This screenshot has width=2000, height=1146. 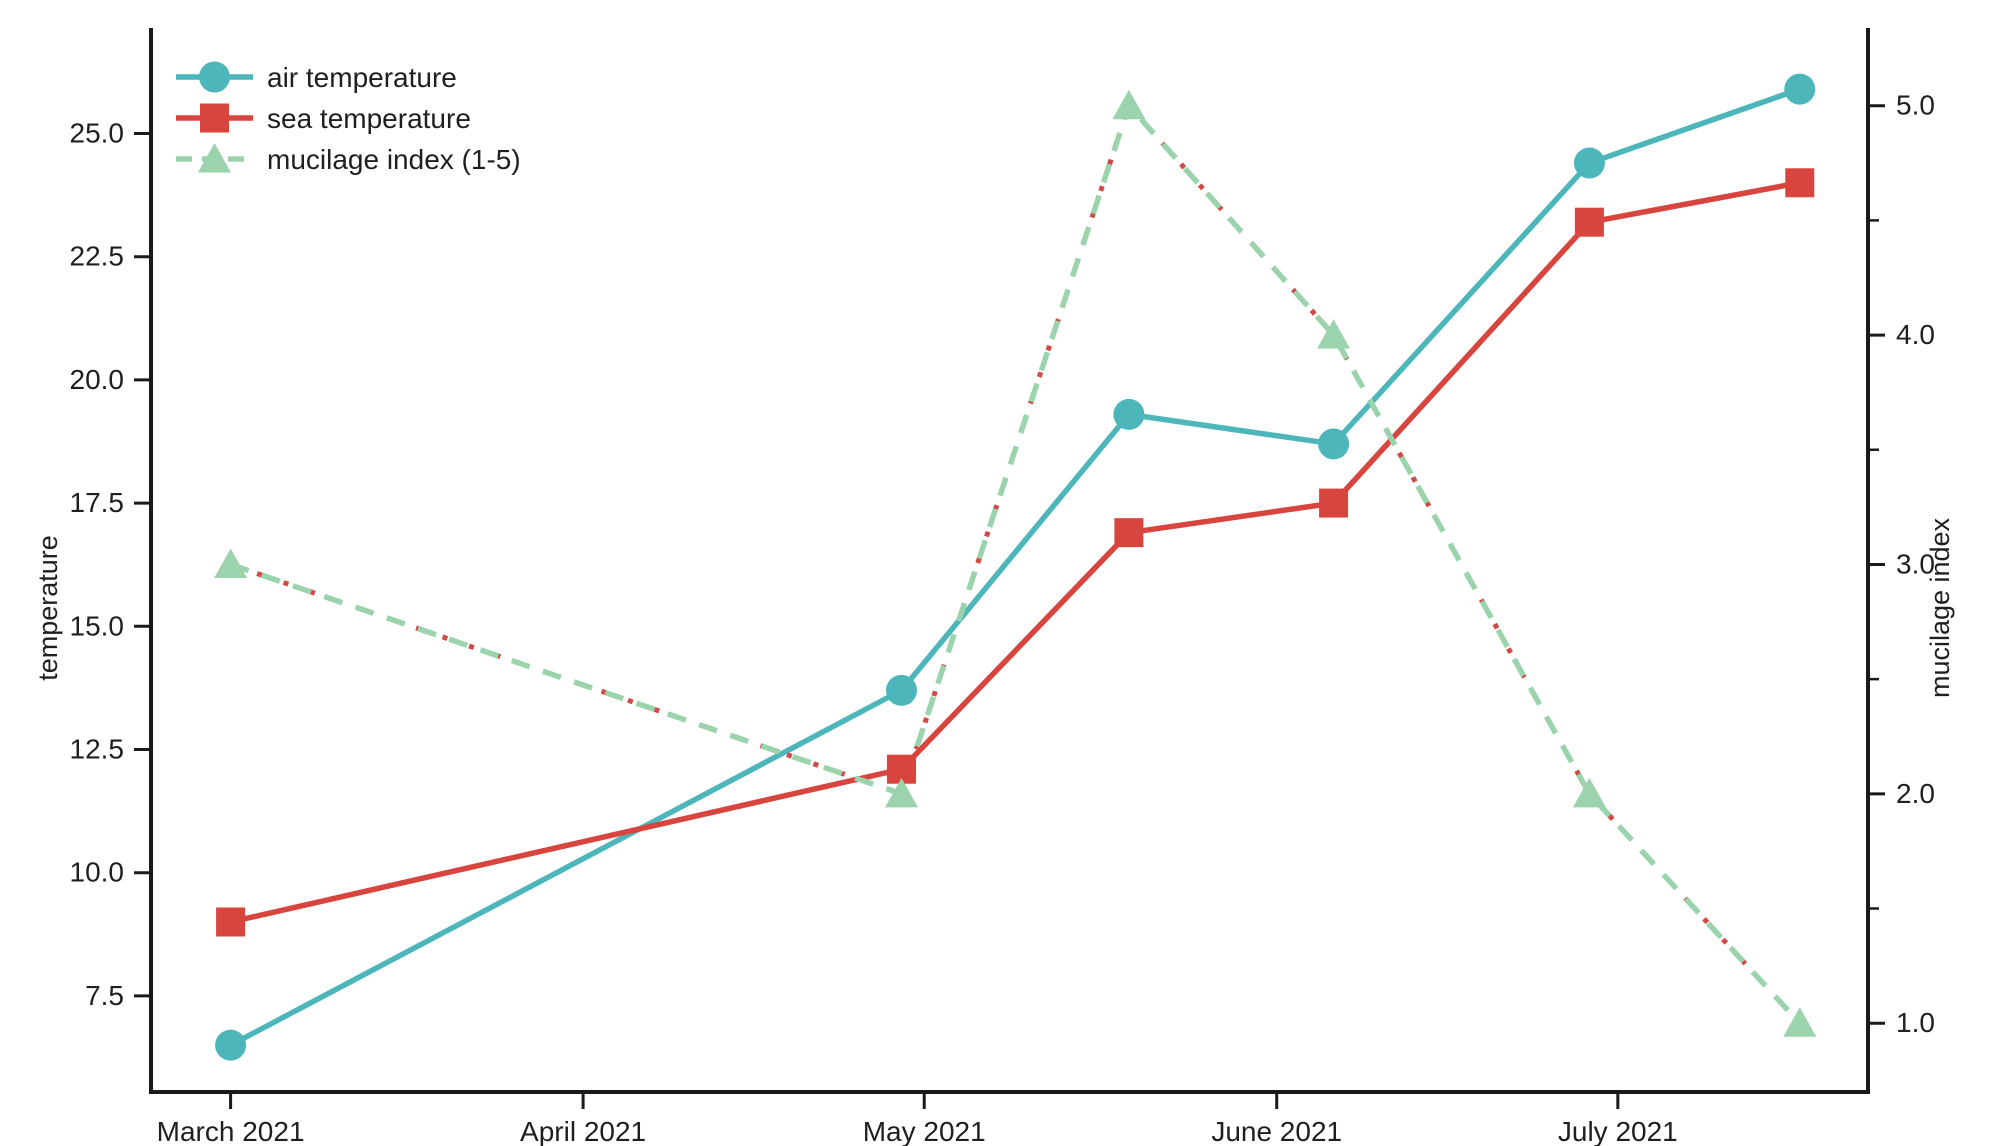 What do you see at coordinates (369, 118) in the screenshot?
I see `legend-label: sea temperature` at bounding box center [369, 118].